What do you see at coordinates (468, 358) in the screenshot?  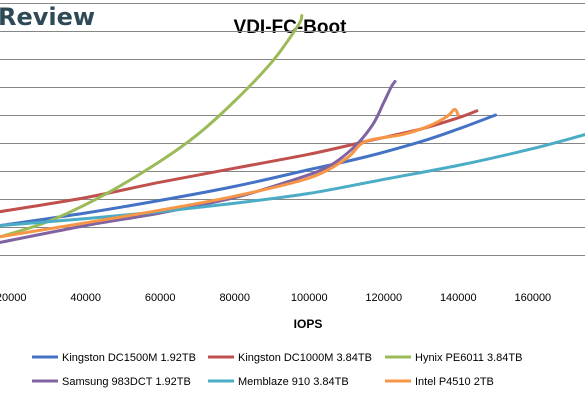 I see `legend-label-hynix-pe6011-3-84tb: Hynix PE6011 3.84TB` at bounding box center [468, 358].